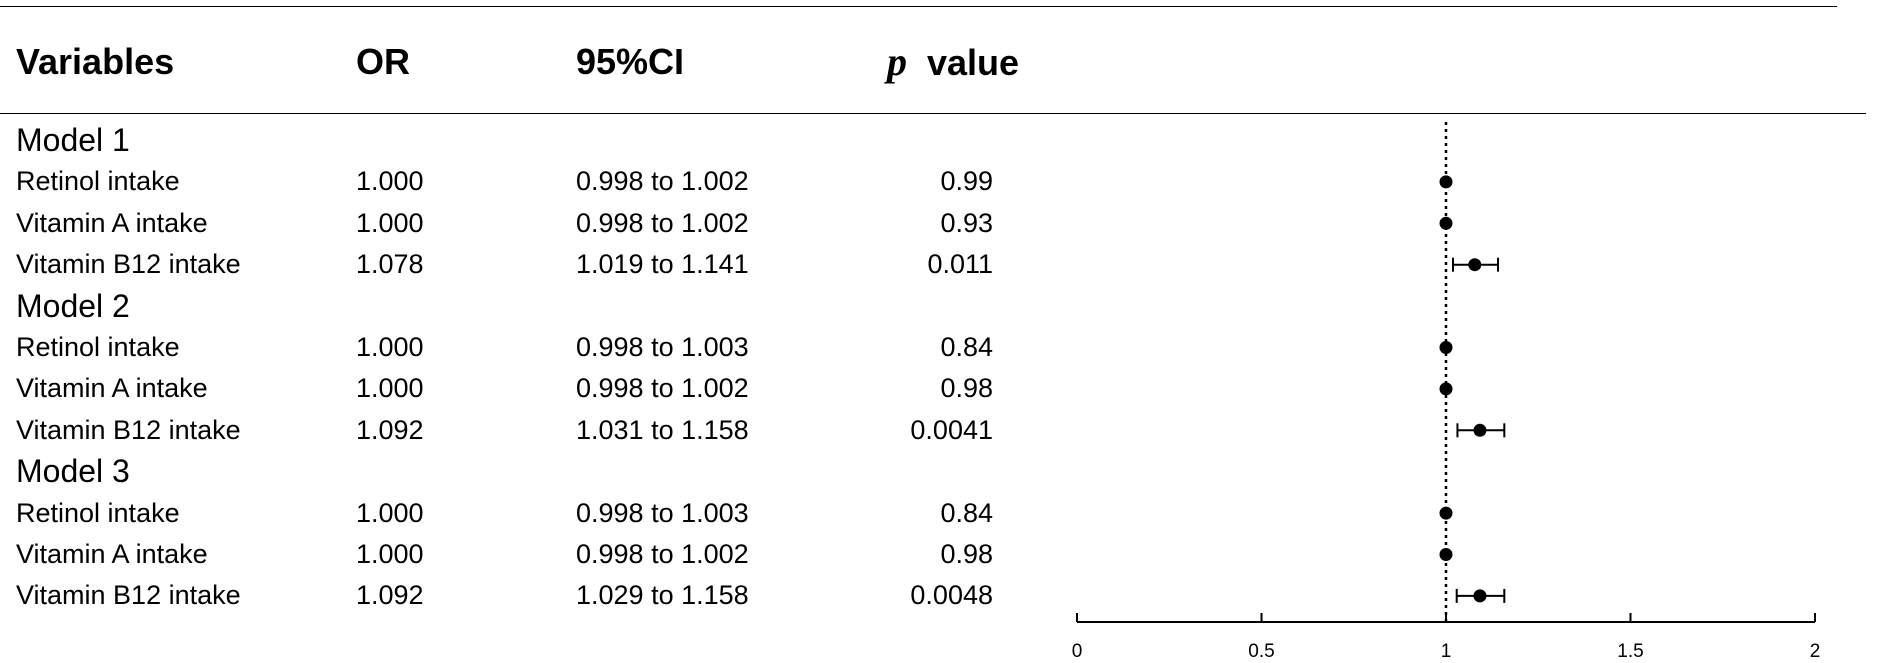  Describe the element at coordinates (530, 140) in the screenshot. I see `model-heading-row: Model 1` at that location.